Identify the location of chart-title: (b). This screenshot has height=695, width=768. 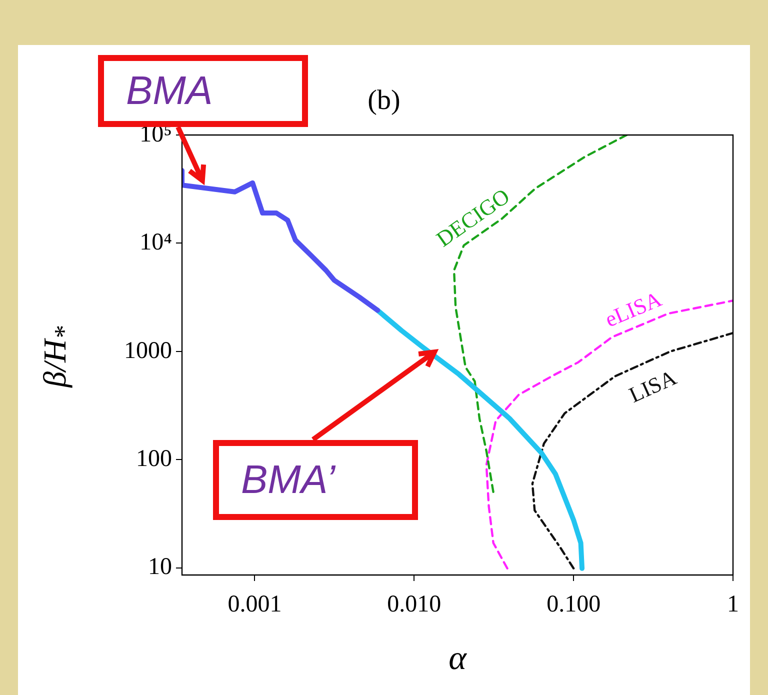
(384, 100).